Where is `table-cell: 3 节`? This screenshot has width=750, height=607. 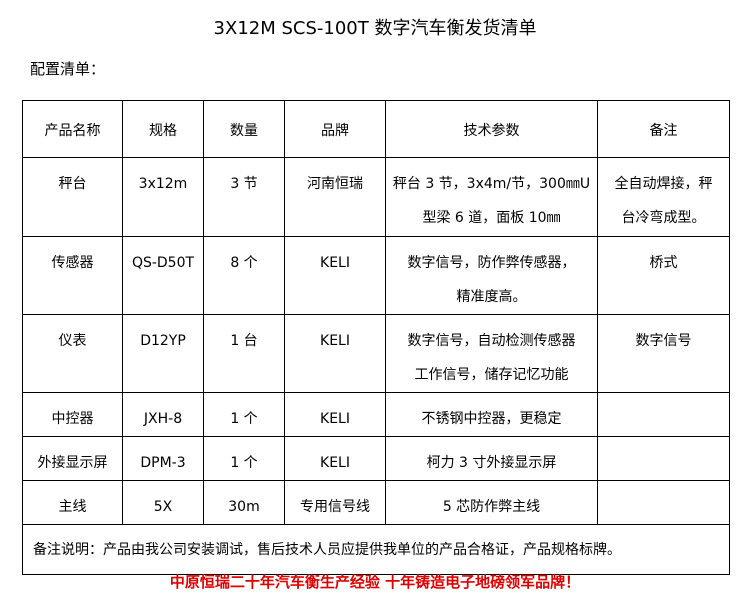
table-cell: 3 节 is located at coordinates (244, 197).